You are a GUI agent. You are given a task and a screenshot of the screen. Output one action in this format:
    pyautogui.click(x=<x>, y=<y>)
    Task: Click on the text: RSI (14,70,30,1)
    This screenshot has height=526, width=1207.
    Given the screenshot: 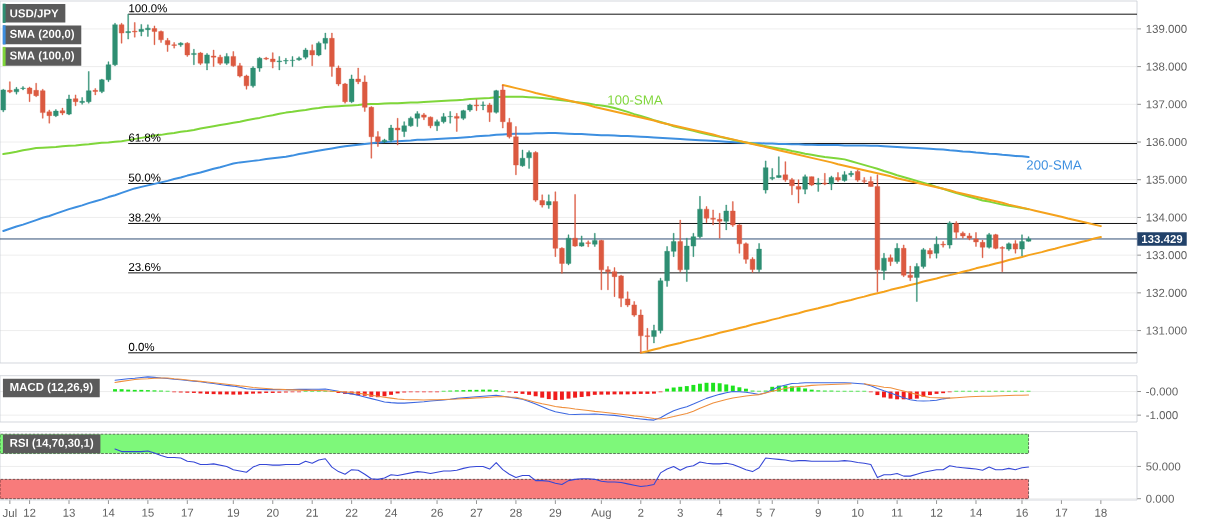 What is the action you would take?
    pyautogui.click(x=52, y=444)
    